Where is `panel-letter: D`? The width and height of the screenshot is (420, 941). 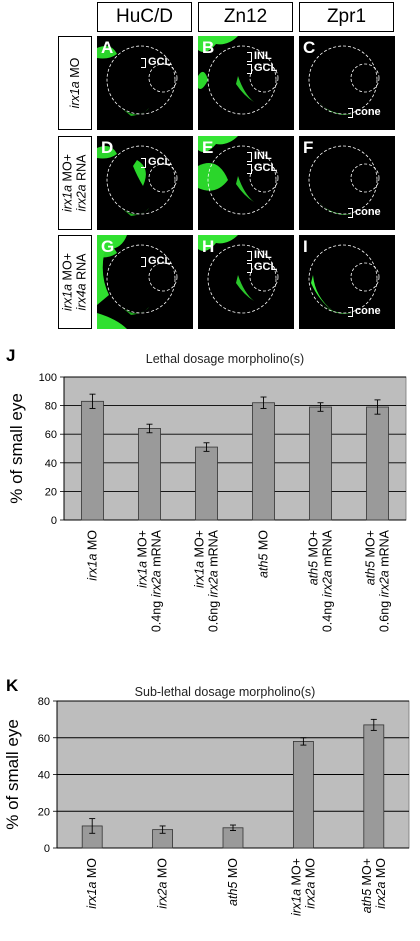
panel-letter: D is located at coordinates (107, 147).